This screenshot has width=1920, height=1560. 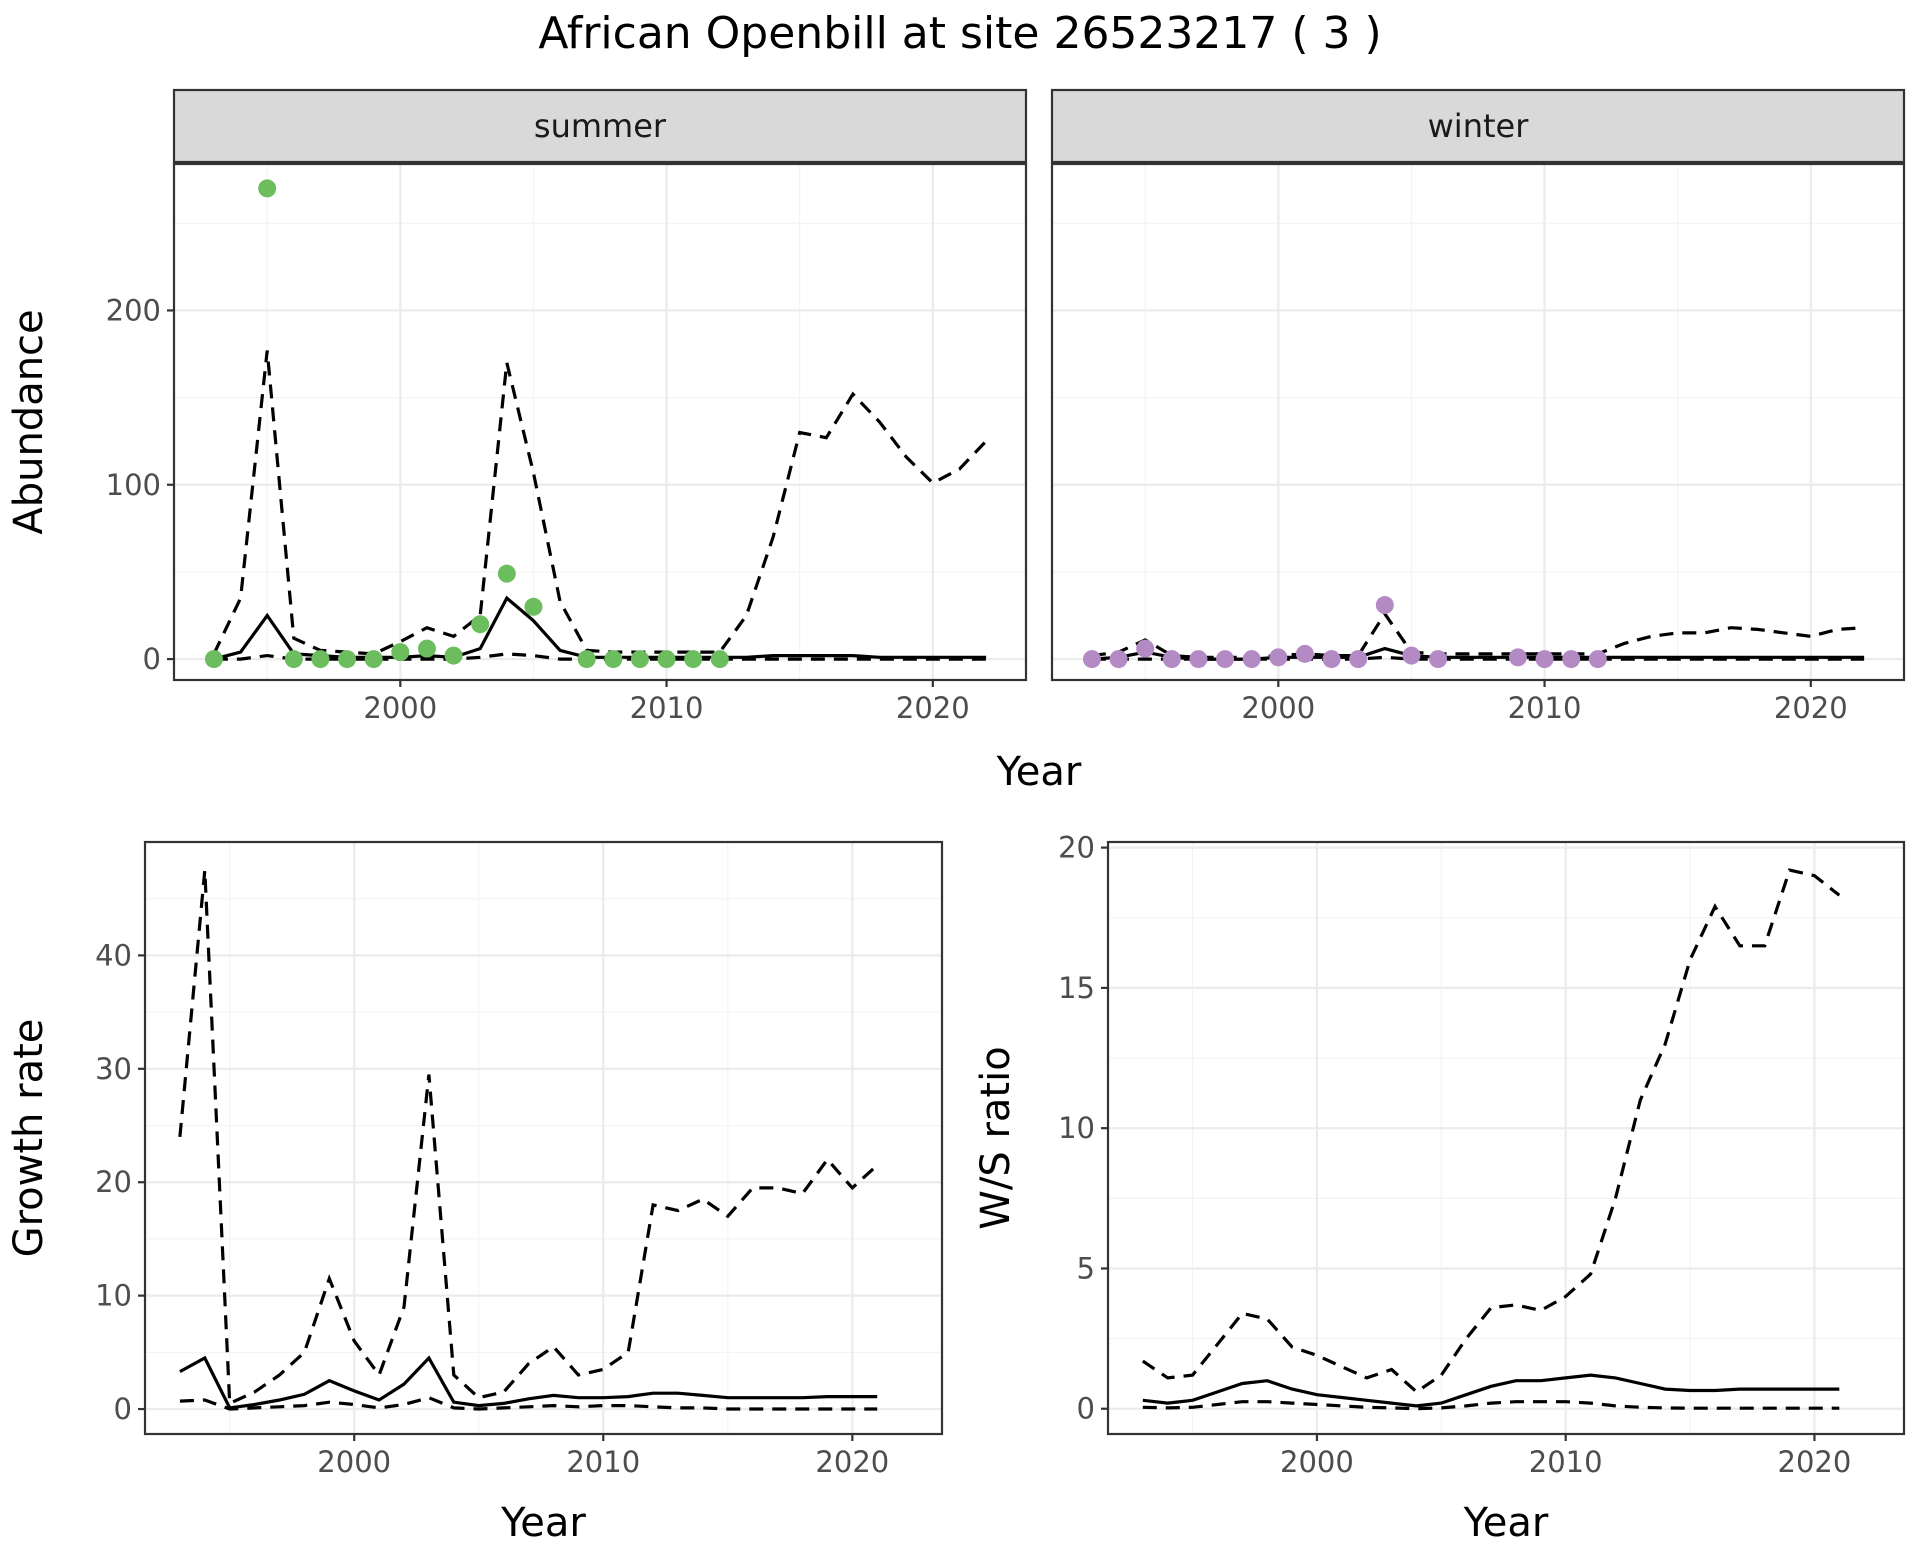 I want to click on ratio-x-axis-title: Year, so click(x=1506, y=1523).